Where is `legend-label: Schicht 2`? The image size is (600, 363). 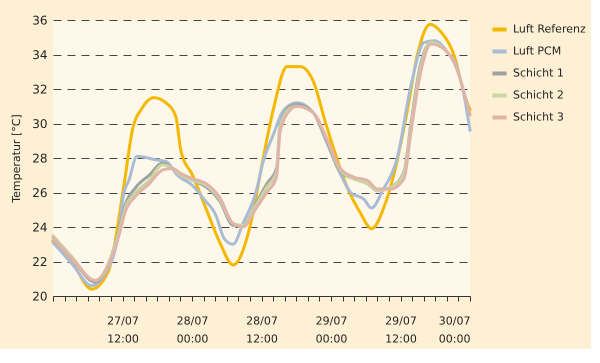 legend-label: Schicht 2 is located at coordinates (538, 95).